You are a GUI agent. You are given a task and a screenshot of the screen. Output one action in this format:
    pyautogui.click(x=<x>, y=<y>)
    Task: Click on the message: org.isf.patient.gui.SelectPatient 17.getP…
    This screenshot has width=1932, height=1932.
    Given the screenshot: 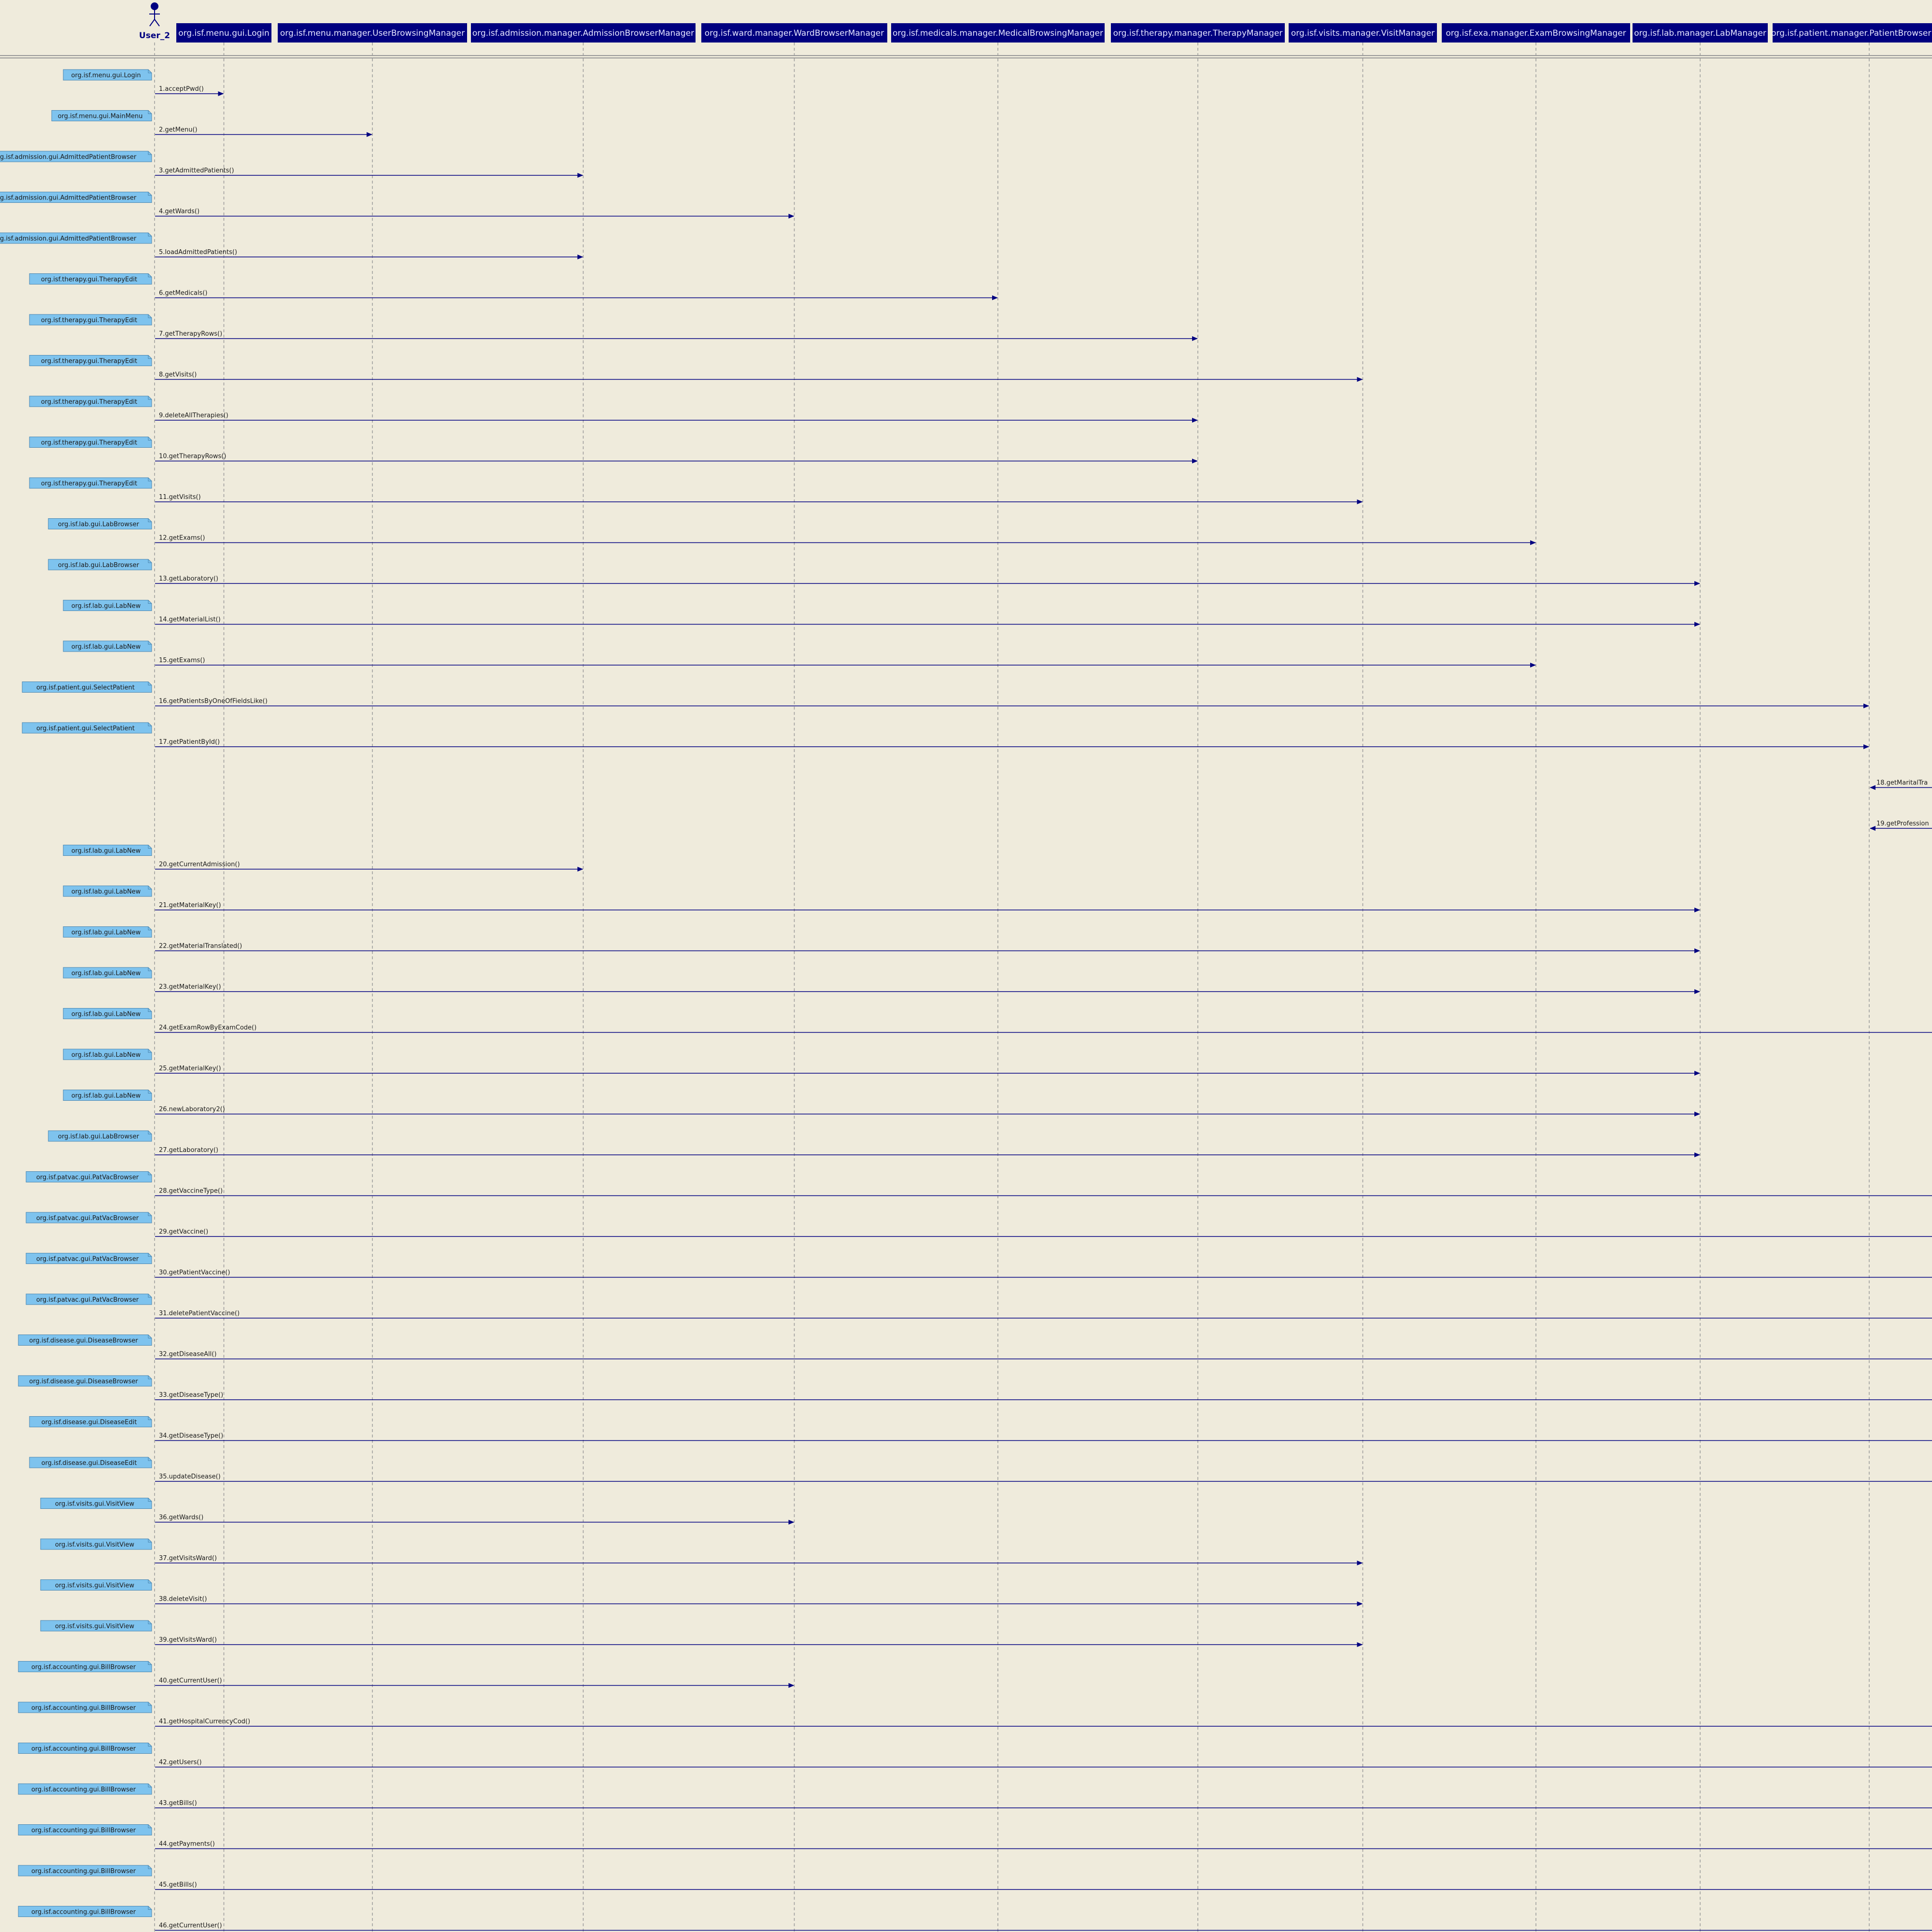 What is the action you would take?
    pyautogui.click(x=945, y=735)
    